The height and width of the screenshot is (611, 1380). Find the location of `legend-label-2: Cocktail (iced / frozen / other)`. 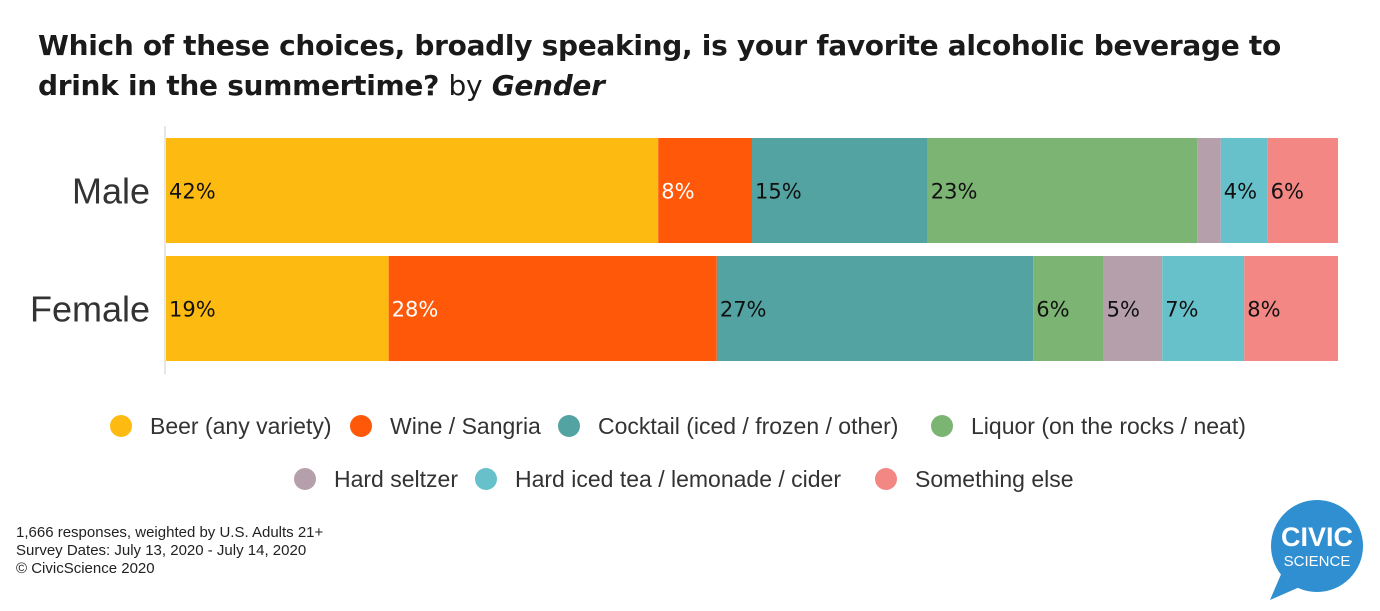

legend-label-2: Cocktail (iced / frozen / other) is located at coordinates (748, 426).